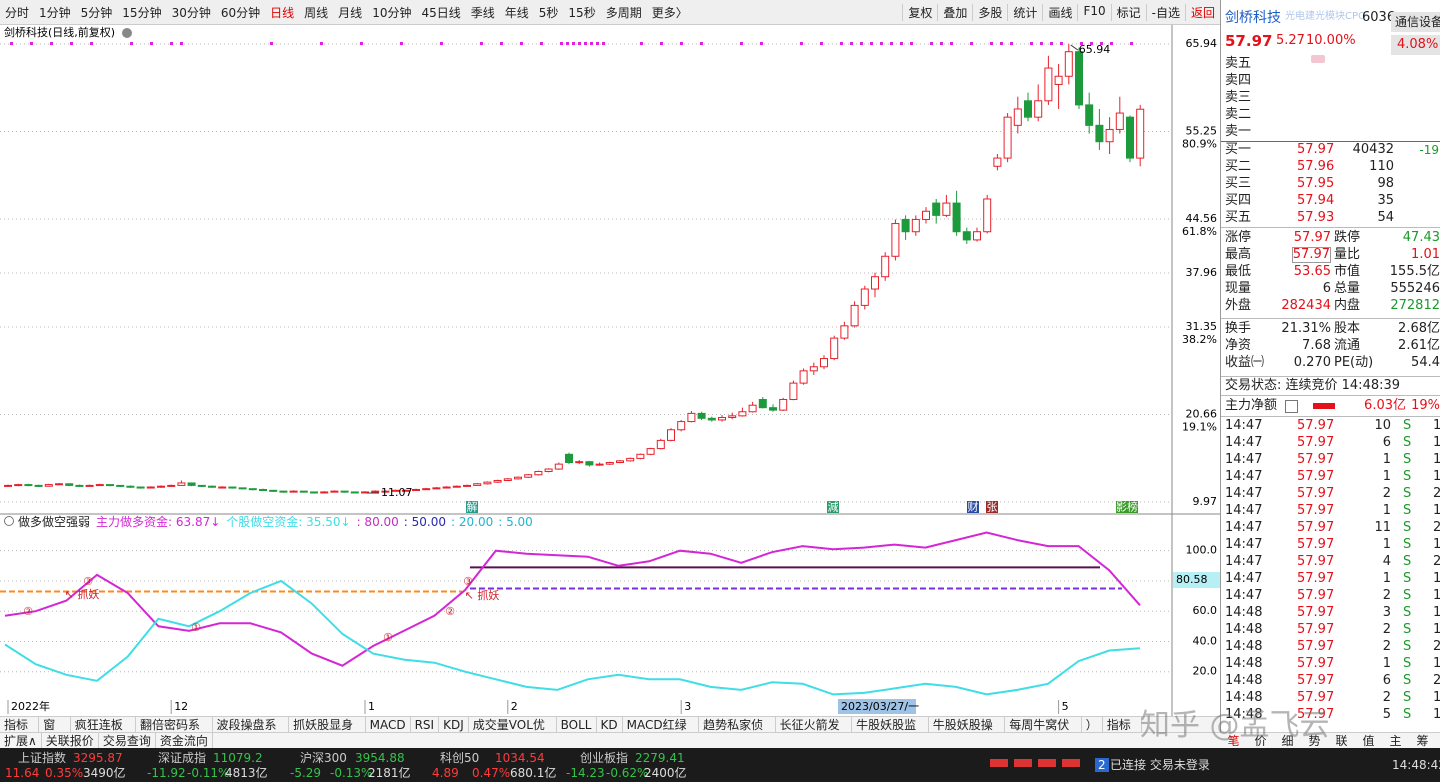 The image size is (1440, 782). Describe the element at coordinates (388, 725) in the screenshot. I see `indicator-tab: MACD` at that location.